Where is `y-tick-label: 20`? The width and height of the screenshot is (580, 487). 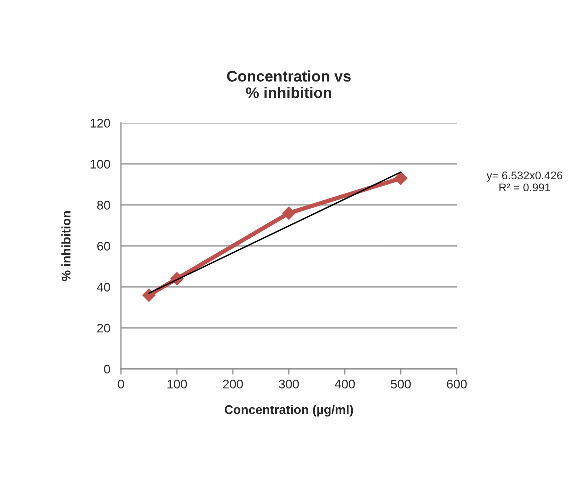 y-tick-label: 20 is located at coordinates (104, 328).